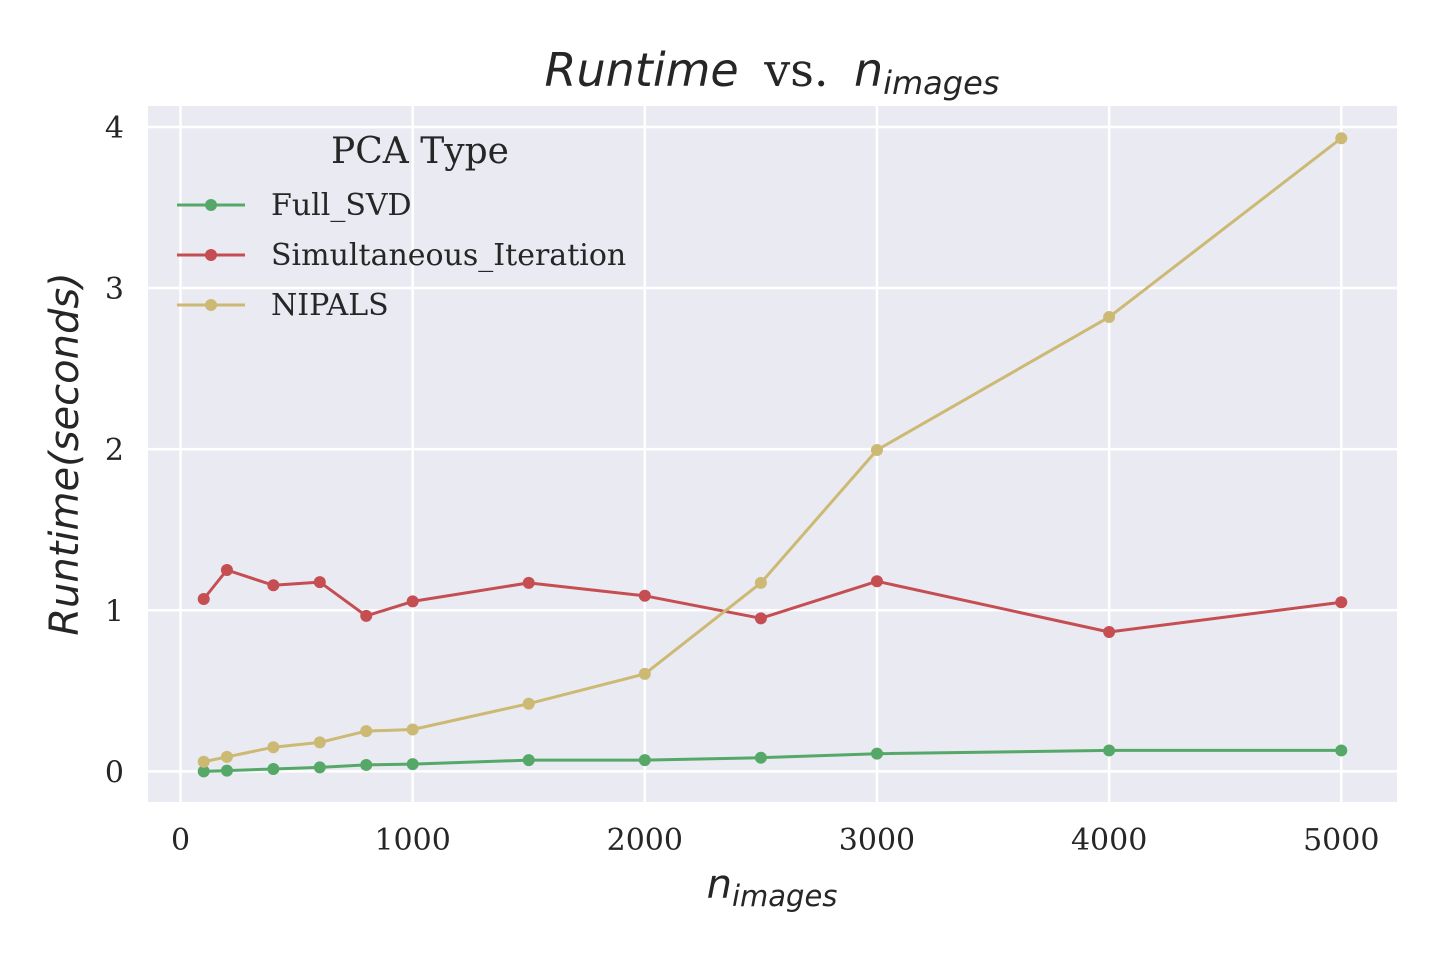 This screenshot has height=960, width=1440. I want to click on y-axis-label: Runtime(seconds), so click(65, 454).